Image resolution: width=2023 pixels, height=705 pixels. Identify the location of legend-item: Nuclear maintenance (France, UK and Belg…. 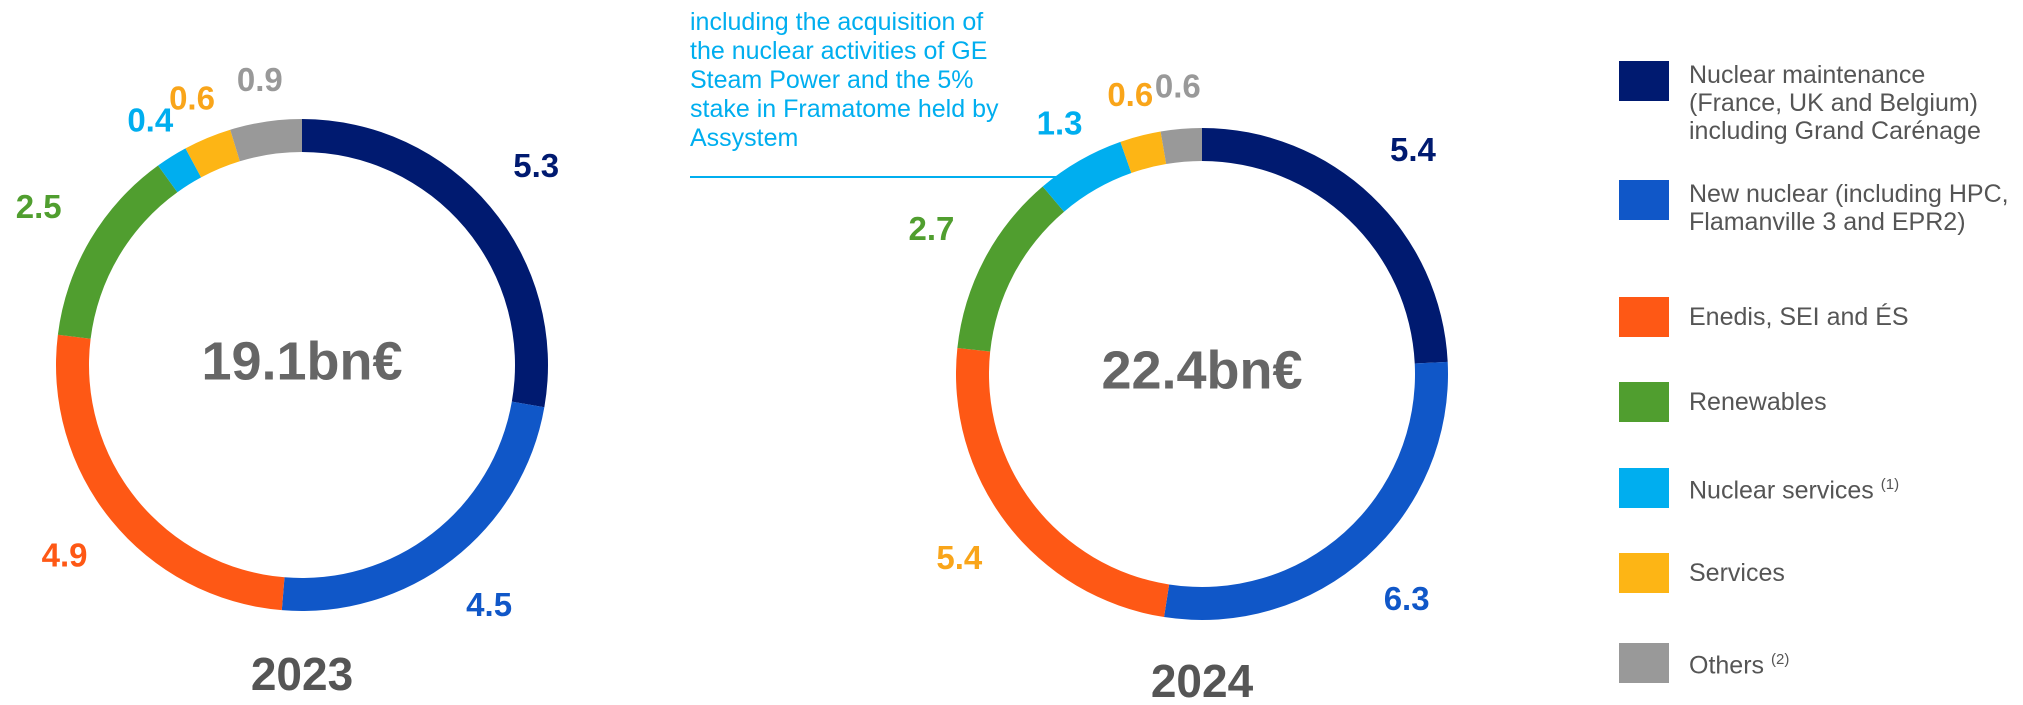
(1819, 103).